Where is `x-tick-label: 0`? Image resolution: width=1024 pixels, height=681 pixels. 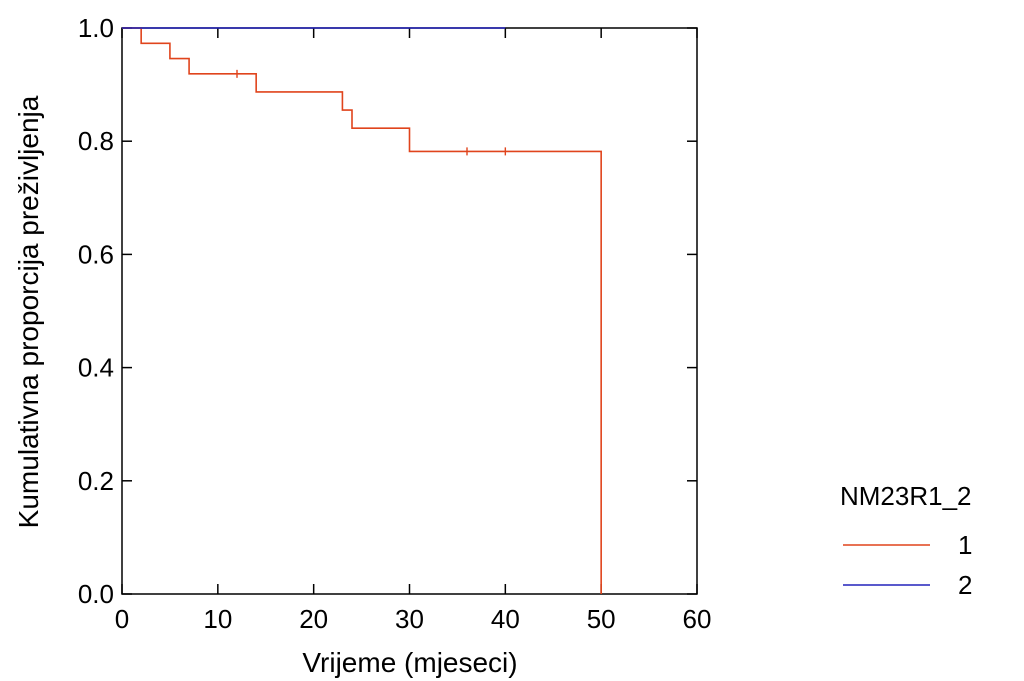 x-tick-label: 0 is located at coordinates (122, 619).